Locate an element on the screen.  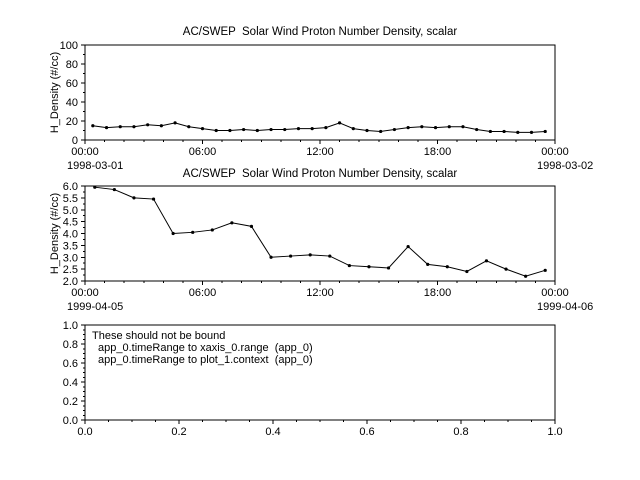
y-tick-label: 0.8 is located at coordinates (70, 345).